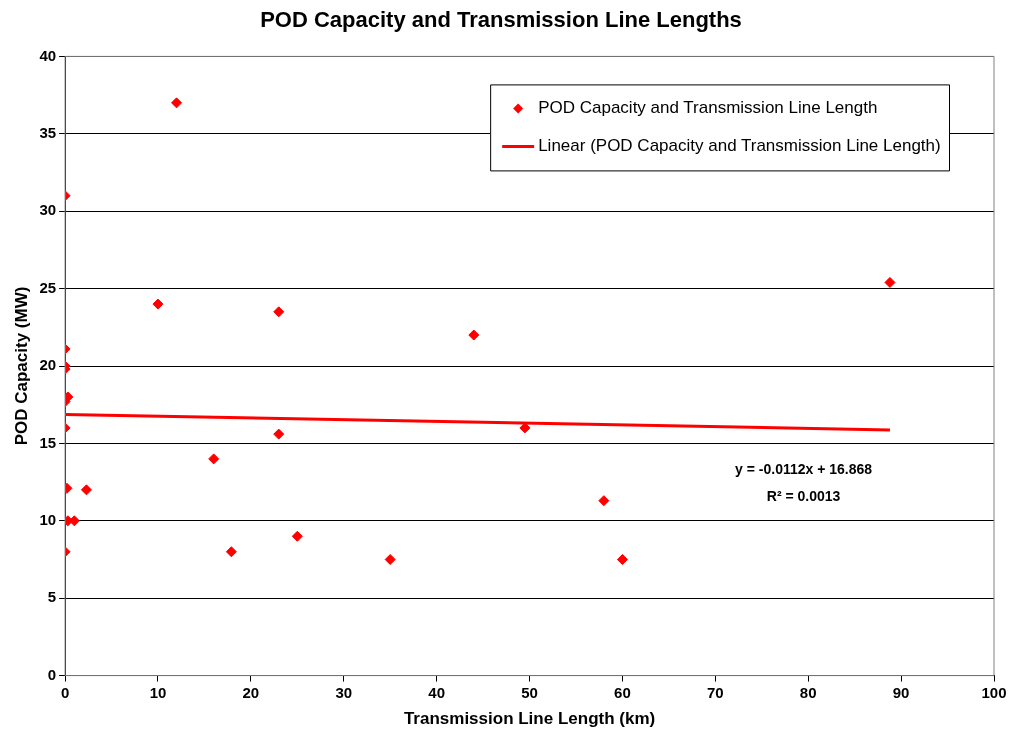  Describe the element at coordinates (344, 692) in the screenshot. I see `x-tick-label: 30` at that location.